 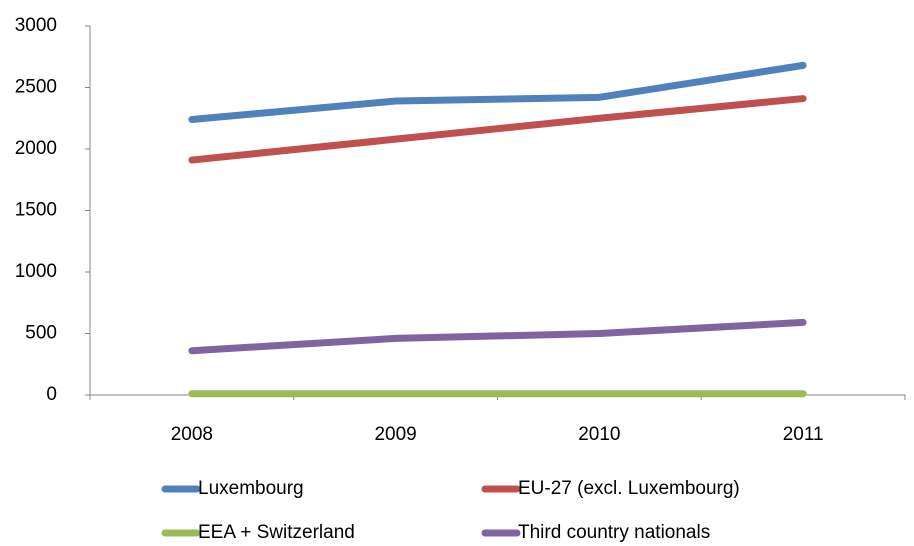 What do you see at coordinates (41, 333) in the screenshot?
I see `y-tick-label: 500` at bounding box center [41, 333].